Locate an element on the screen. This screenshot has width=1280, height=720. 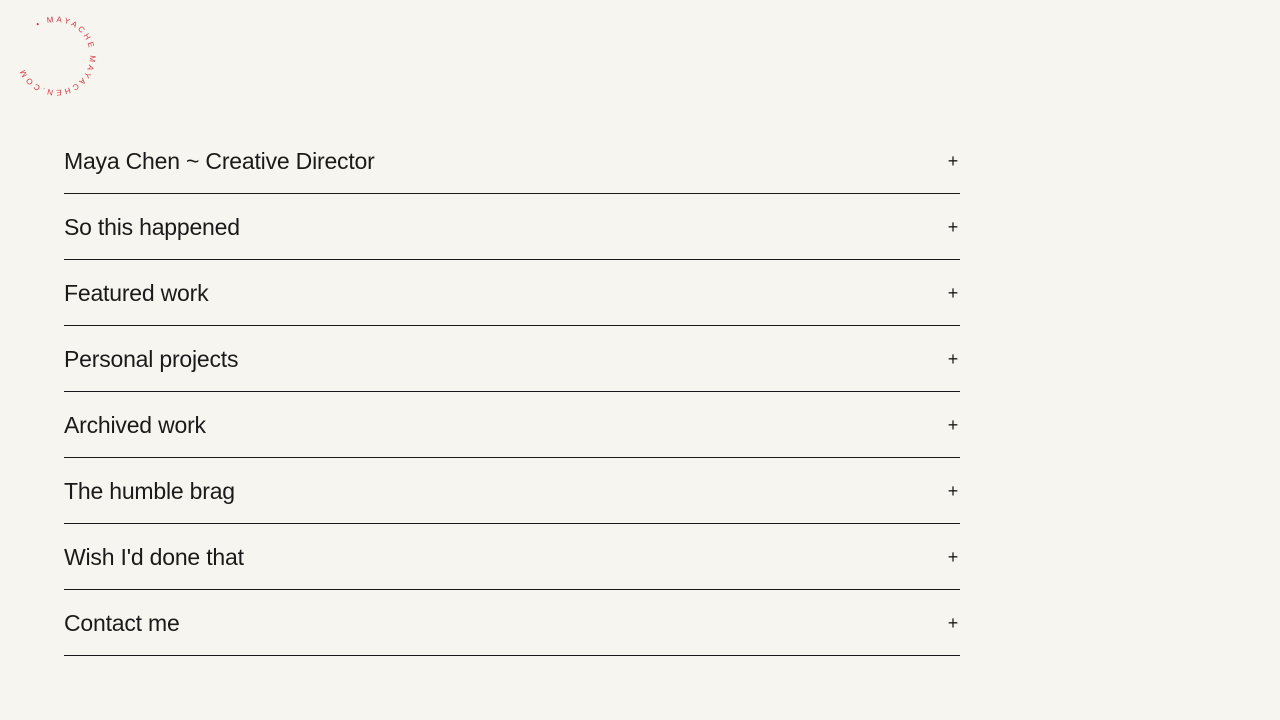
accordion-item-label: Archived work is located at coordinates (135, 425).